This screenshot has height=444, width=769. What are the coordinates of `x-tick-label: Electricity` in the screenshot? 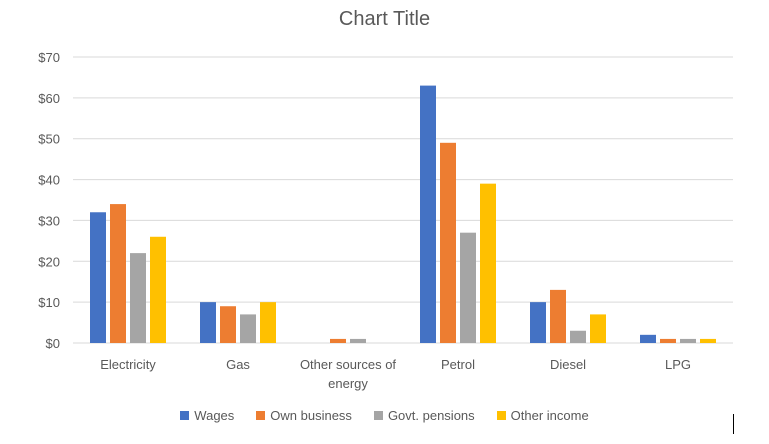 It's located at (128, 364).